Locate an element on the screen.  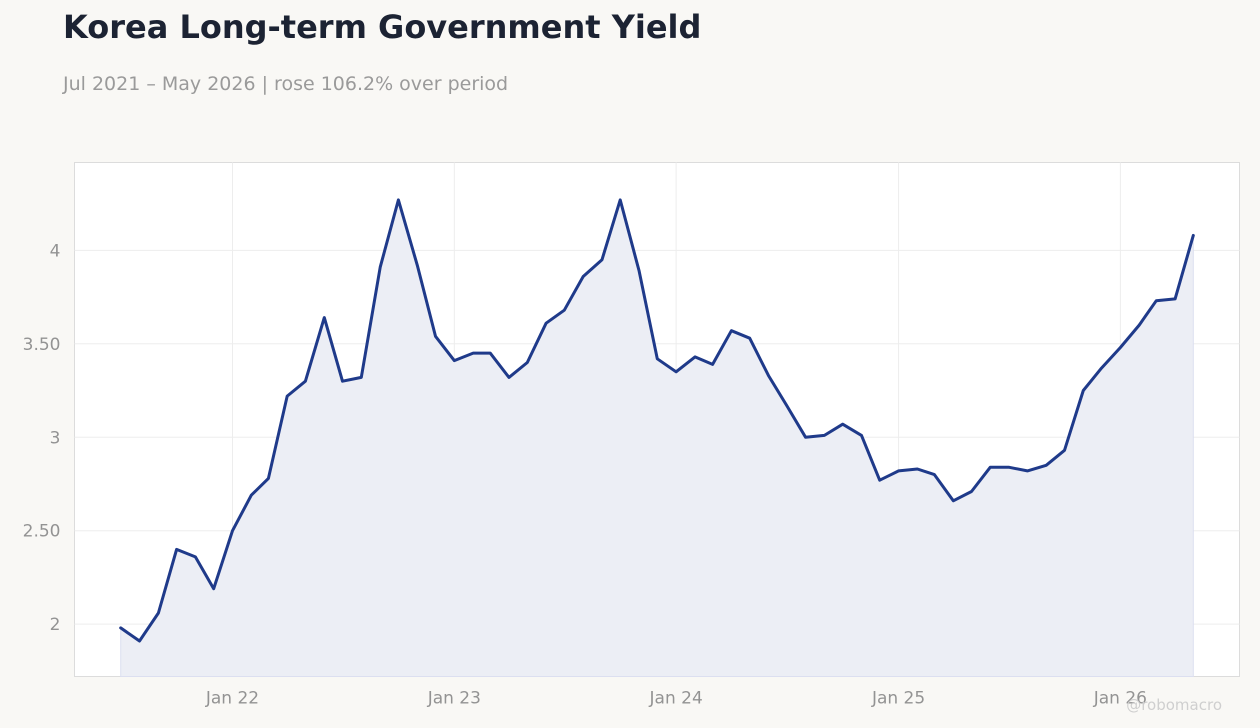
watermark: @robomacro is located at coordinates (1174, 705).